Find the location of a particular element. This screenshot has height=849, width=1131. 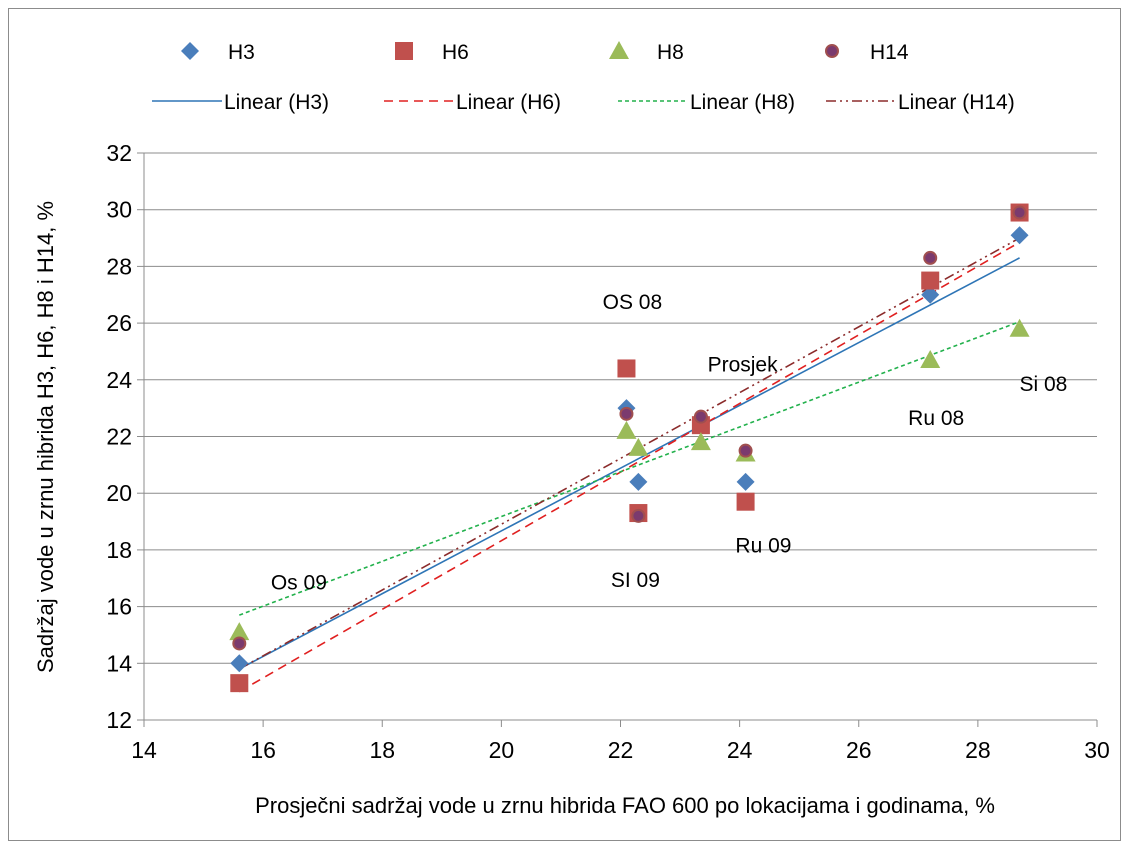

y-tick-label: 20 is located at coordinates (119, 493).